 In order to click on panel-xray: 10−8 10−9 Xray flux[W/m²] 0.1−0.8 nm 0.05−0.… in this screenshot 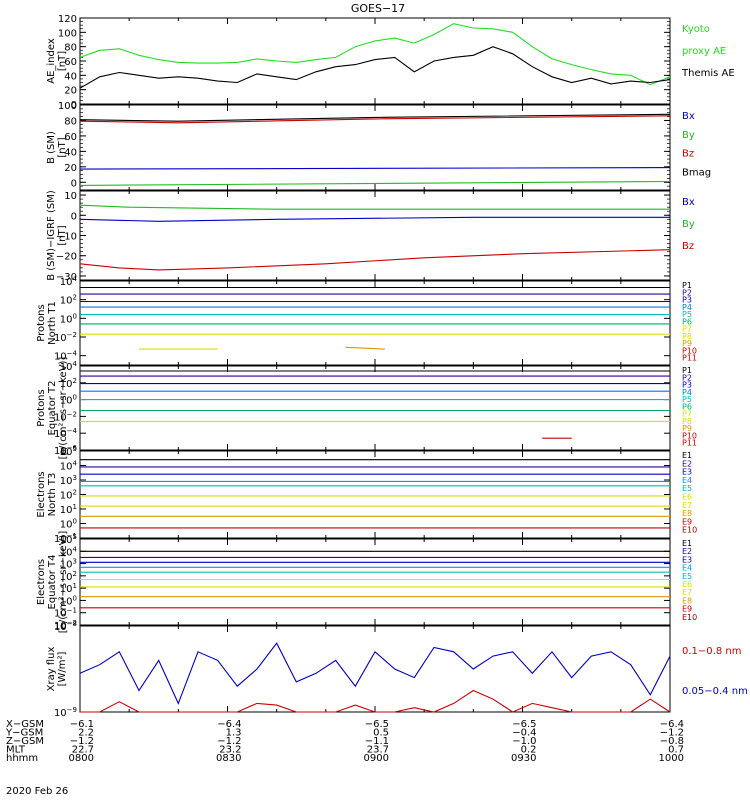, I will do `click(397, 669)`.